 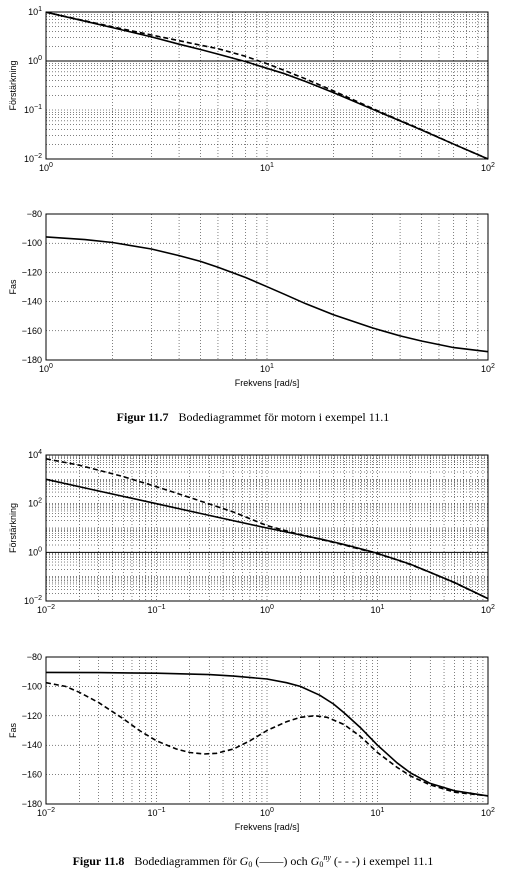 I want to click on y-tick-label: 10⁴, so click(x=35, y=454).